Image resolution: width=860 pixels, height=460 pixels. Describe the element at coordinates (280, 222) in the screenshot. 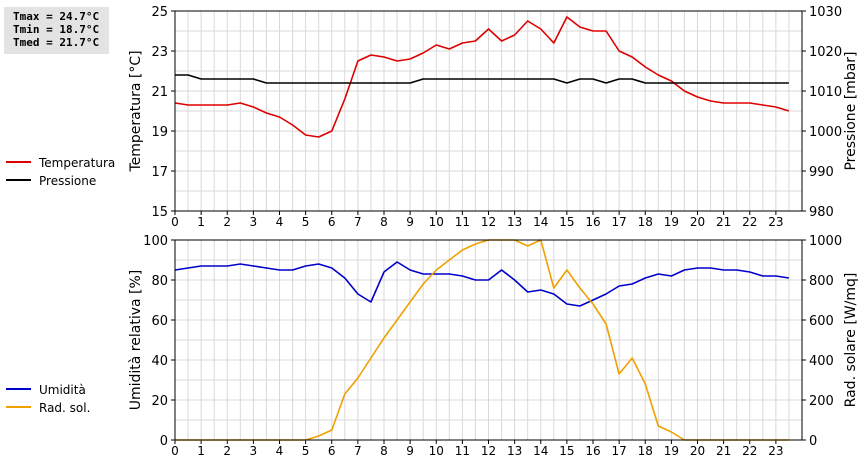

I see `temp-pressure-xtick-label: 4` at that location.